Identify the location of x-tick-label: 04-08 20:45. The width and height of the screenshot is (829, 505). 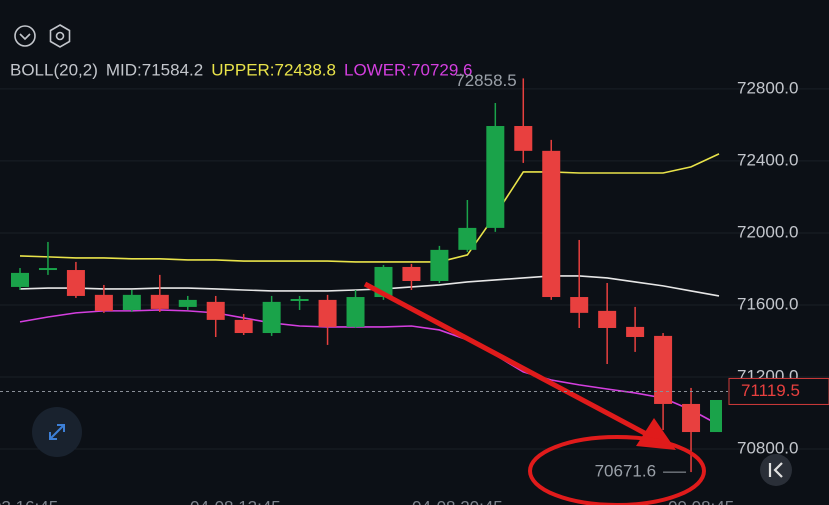
(457, 501).